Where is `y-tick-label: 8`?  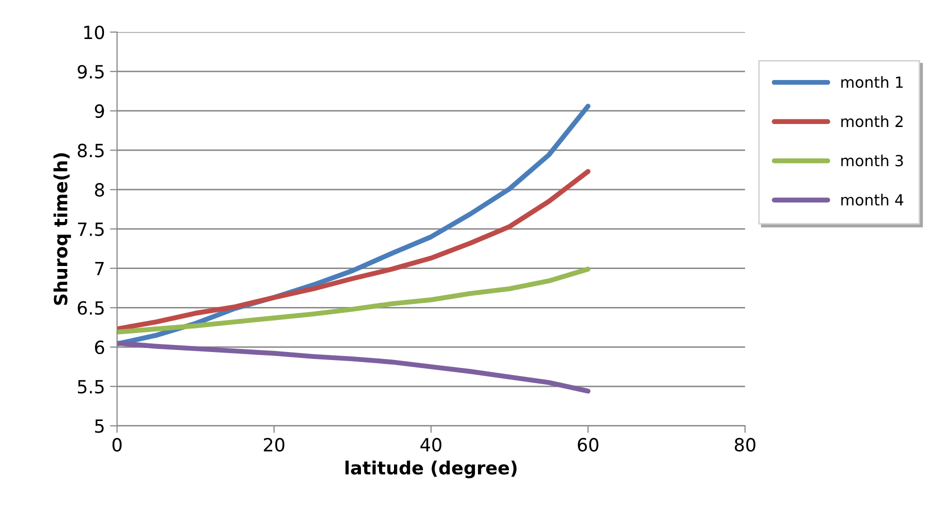 y-tick-label: 8 is located at coordinates (99, 190).